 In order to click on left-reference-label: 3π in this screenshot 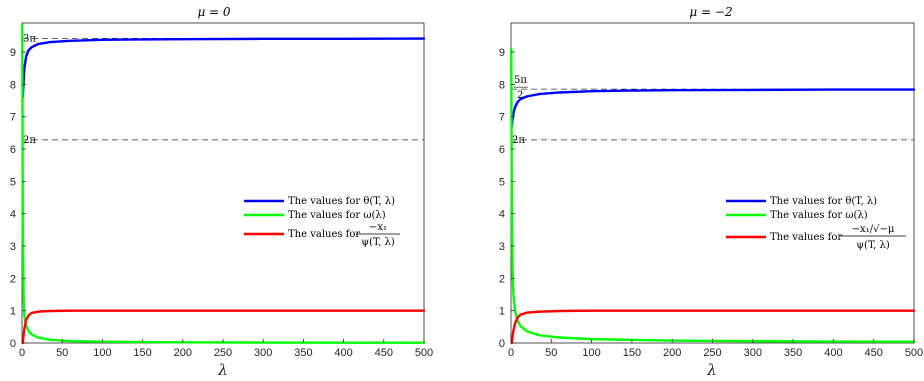, I will do `click(29, 38)`.